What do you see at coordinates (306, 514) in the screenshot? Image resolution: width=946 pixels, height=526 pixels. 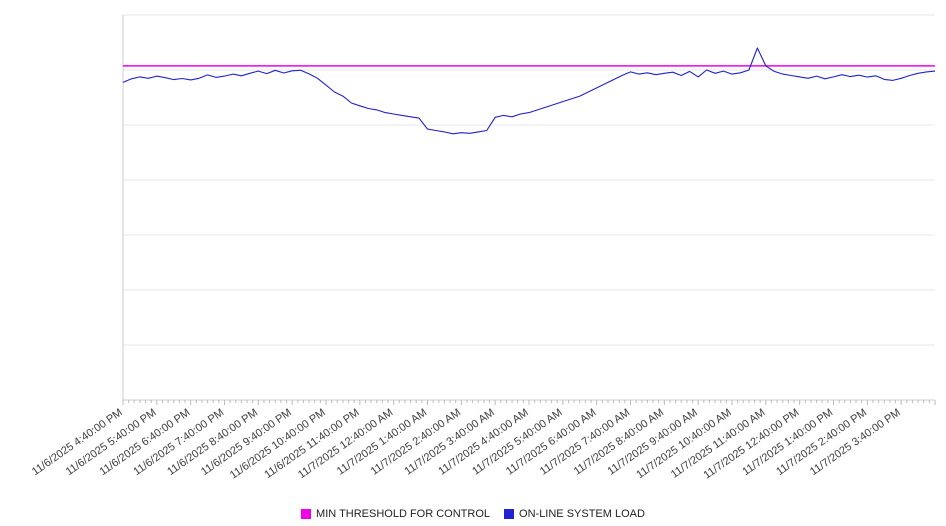 I see `threshold-legend-swatch` at bounding box center [306, 514].